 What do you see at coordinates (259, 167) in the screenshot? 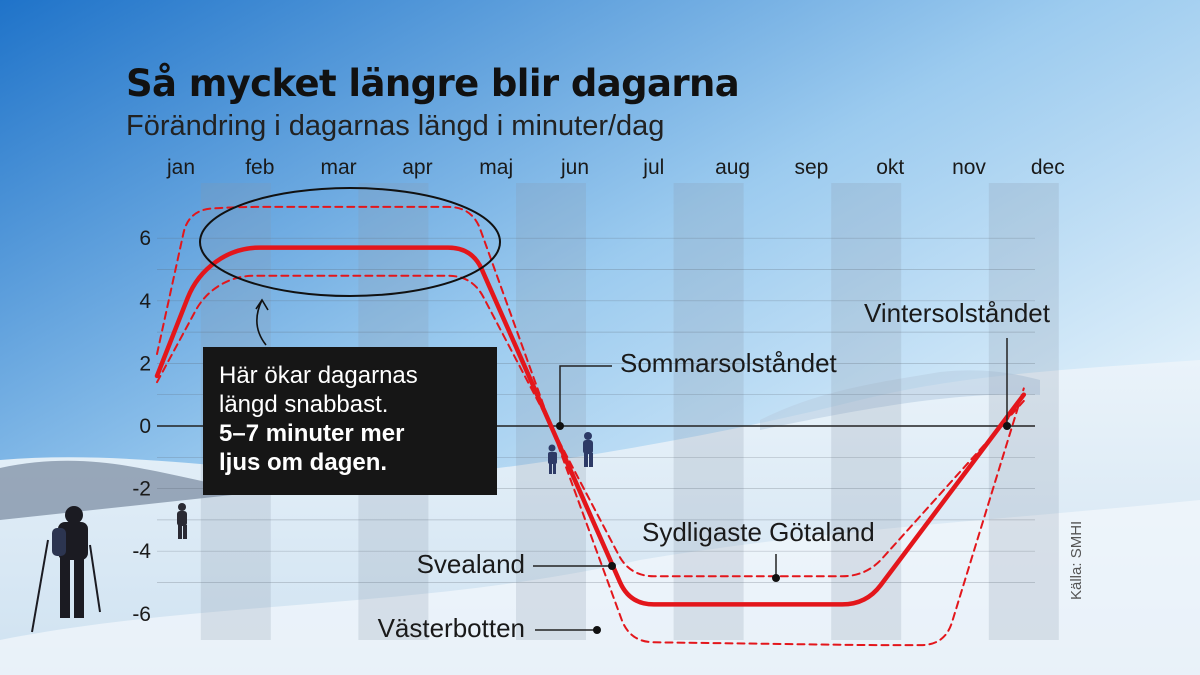
I see `month-label: feb` at bounding box center [259, 167].